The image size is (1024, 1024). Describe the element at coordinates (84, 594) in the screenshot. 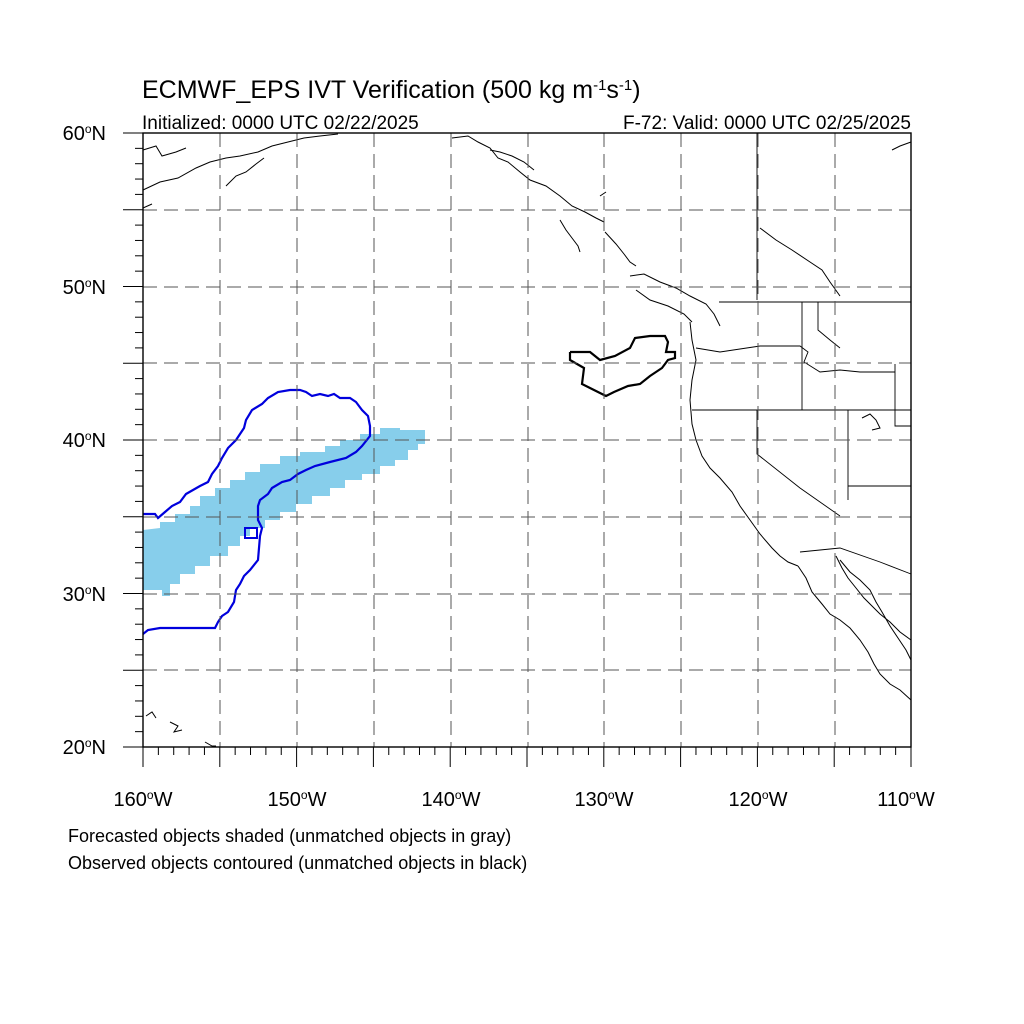

I see `y-tick-label: 30oN` at that location.